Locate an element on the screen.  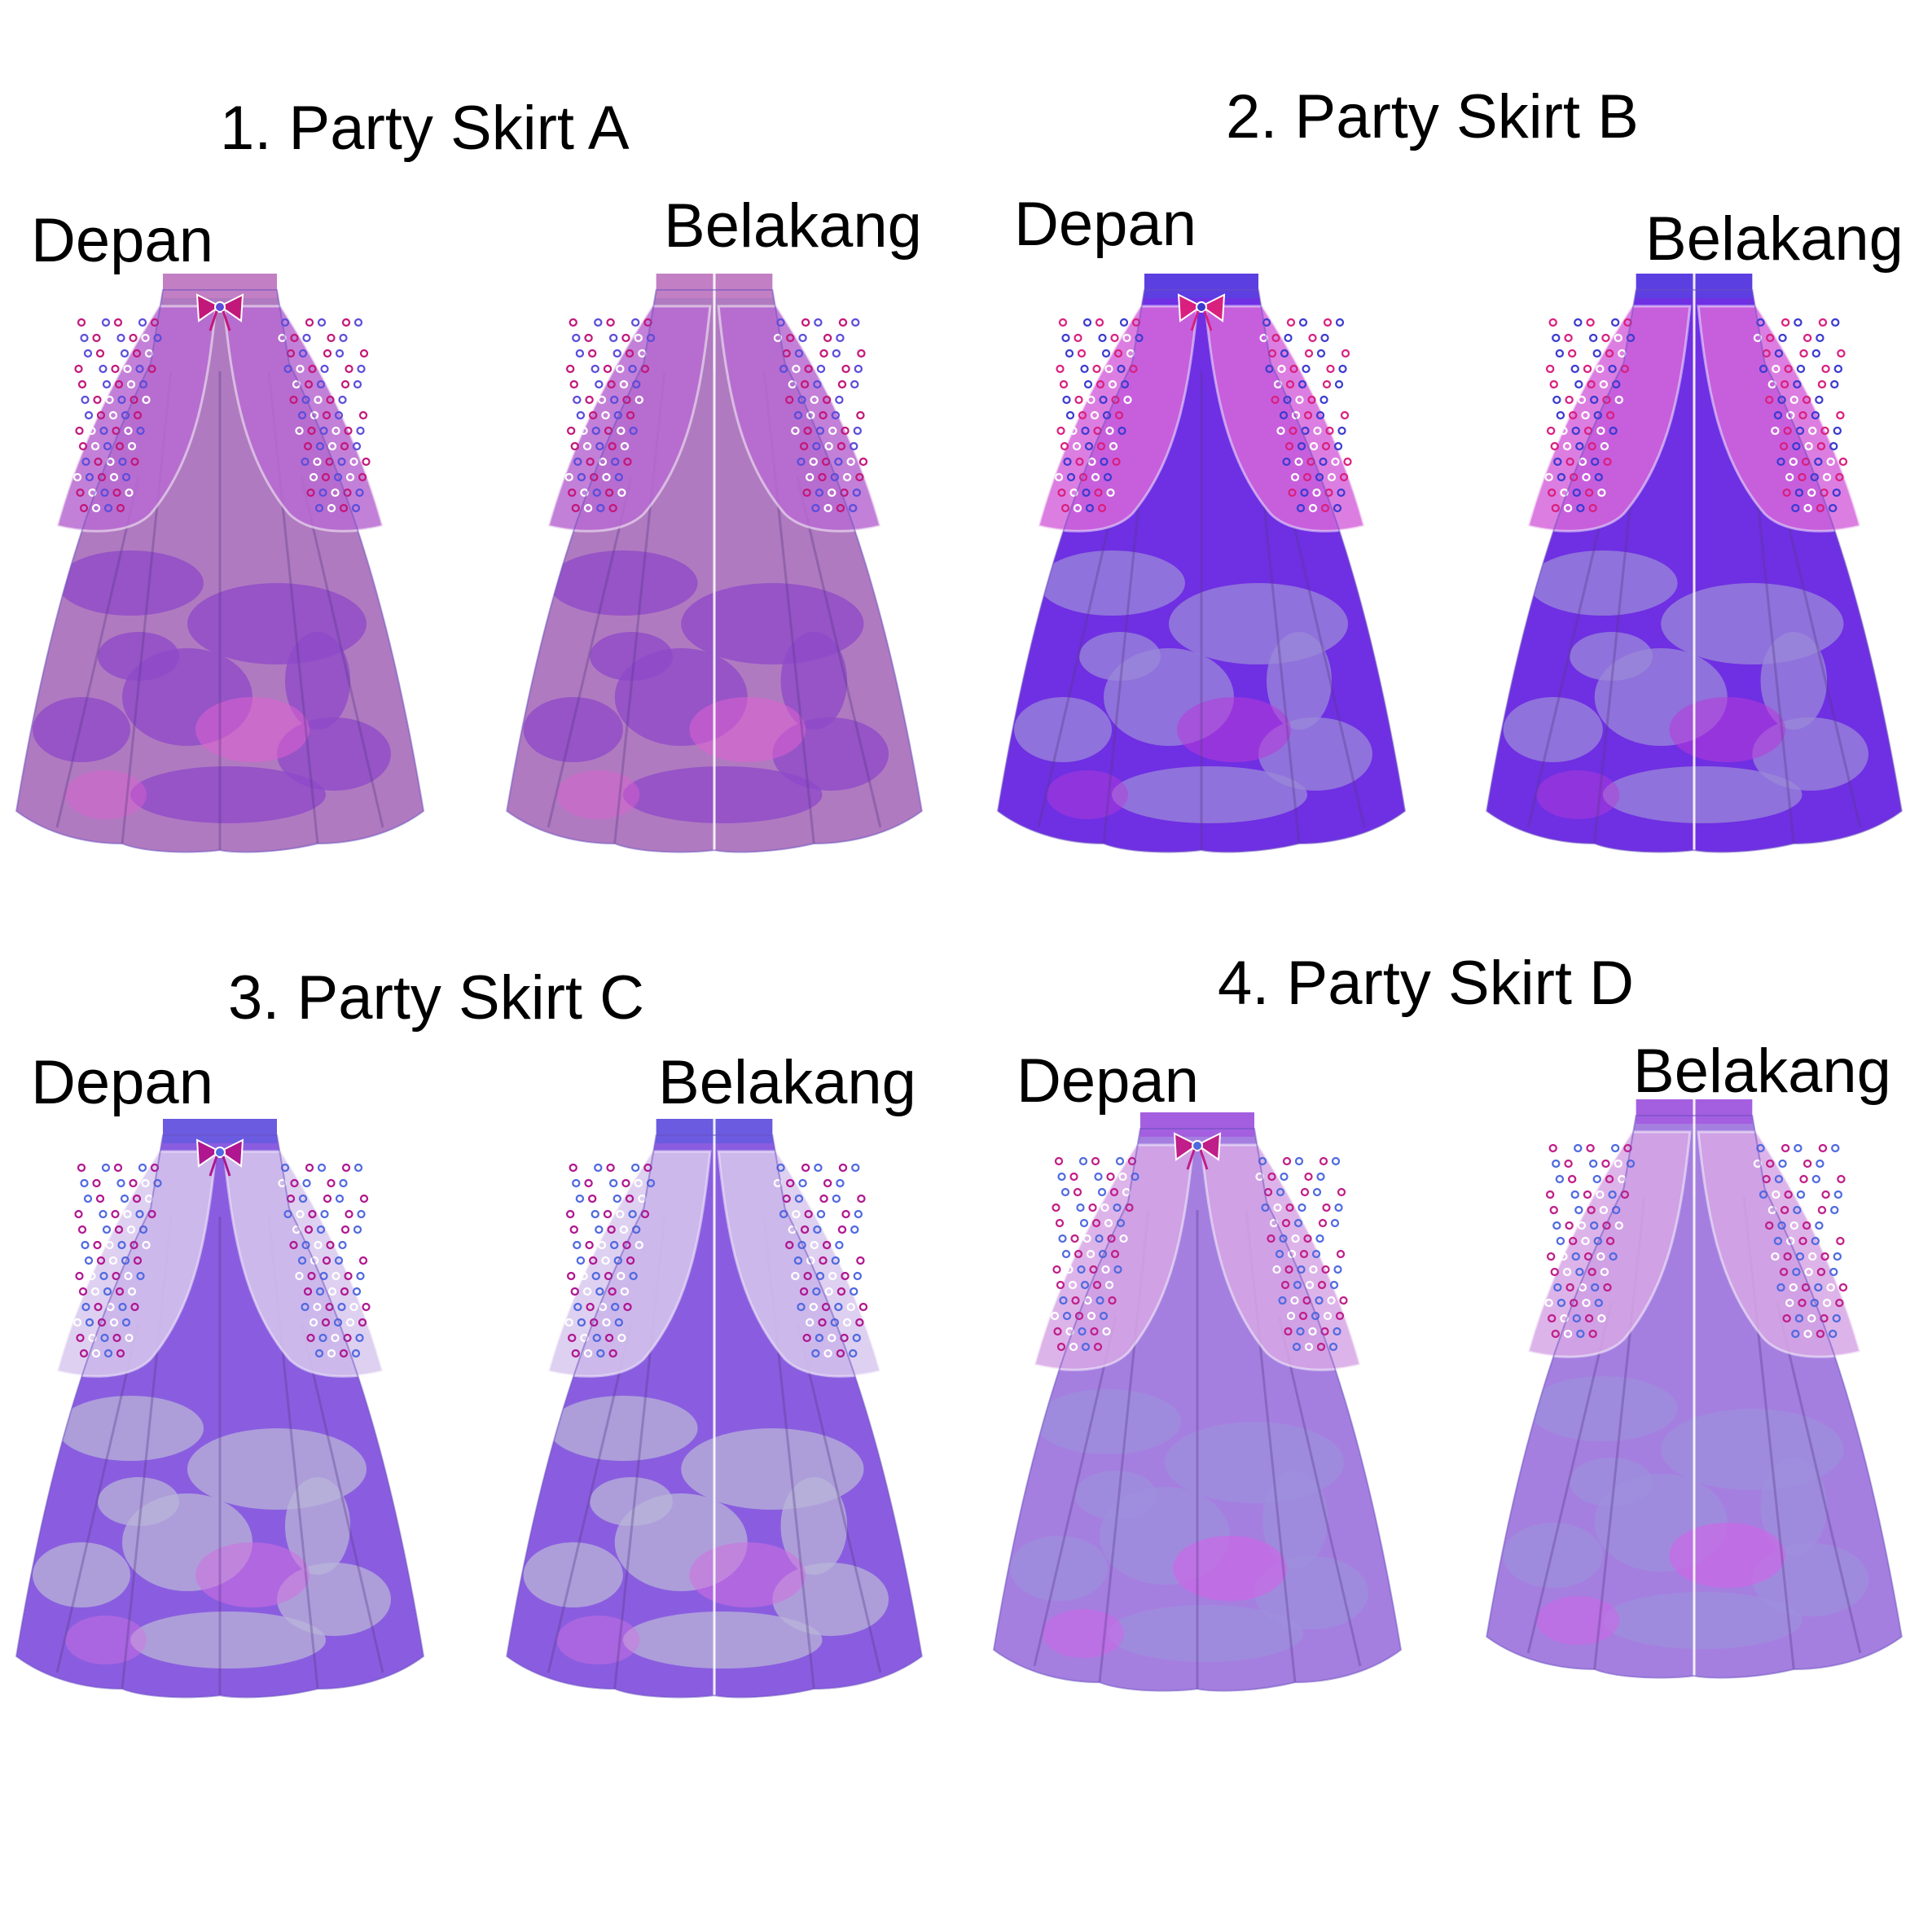
skirt-a-front-illustration is located at coordinates (220, 572).